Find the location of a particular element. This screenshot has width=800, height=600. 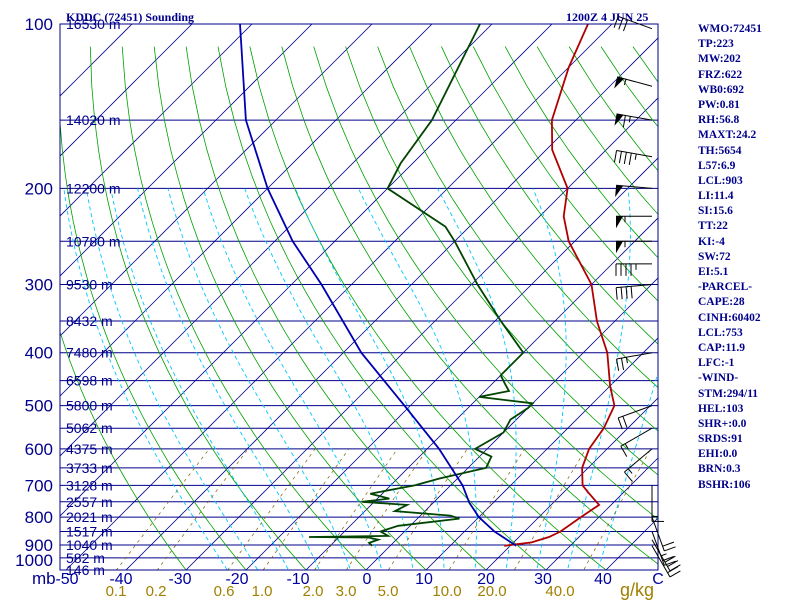

index-item: HEL:103 is located at coordinates (721, 408).